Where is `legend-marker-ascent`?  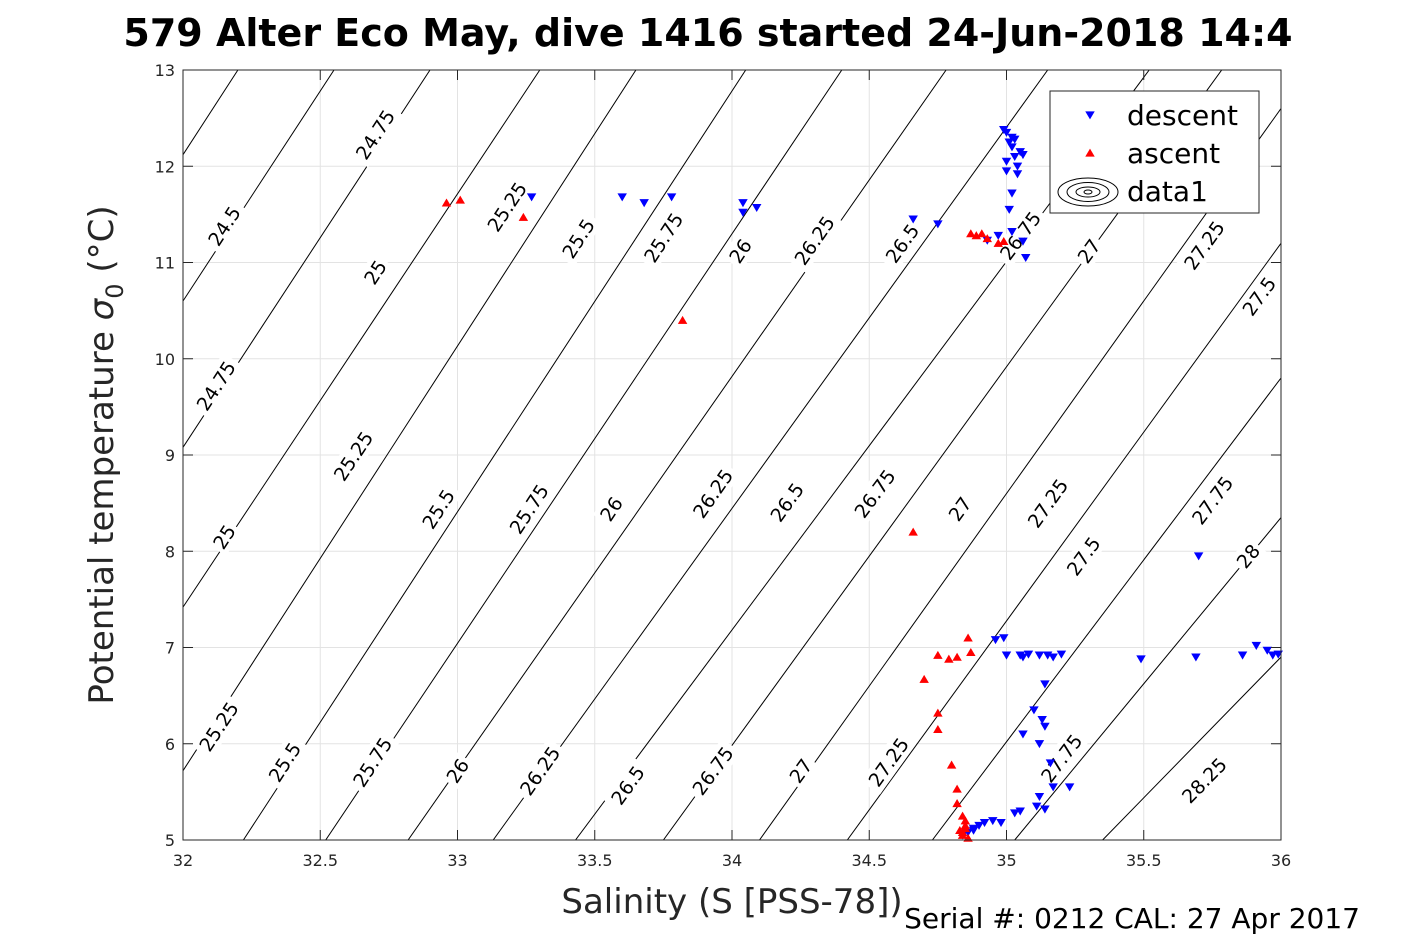 legend-marker-ascent is located at coordinates (1090, 152).